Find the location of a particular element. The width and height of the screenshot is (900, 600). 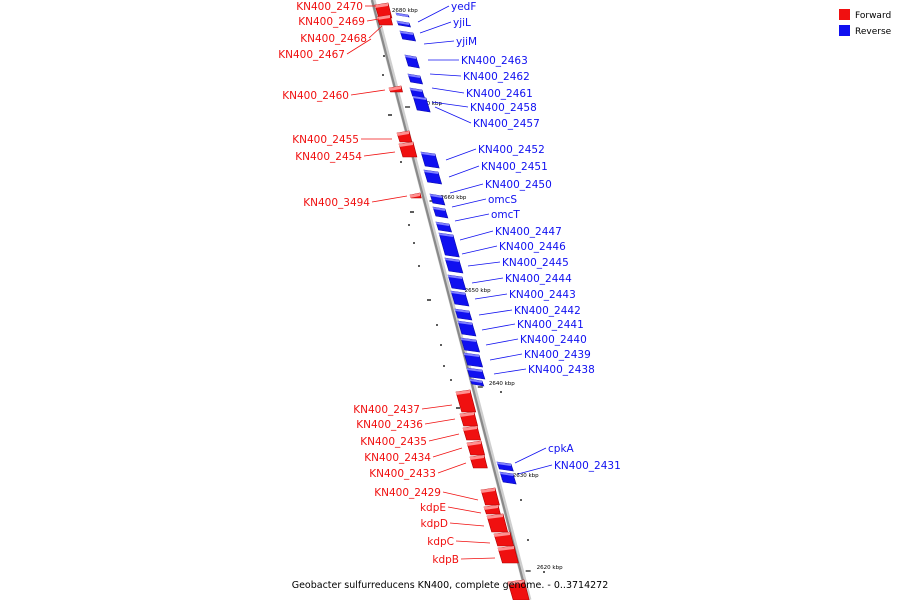

gene-label-kn400-2444: KN400_2444 is located at coordinates (538, 279).